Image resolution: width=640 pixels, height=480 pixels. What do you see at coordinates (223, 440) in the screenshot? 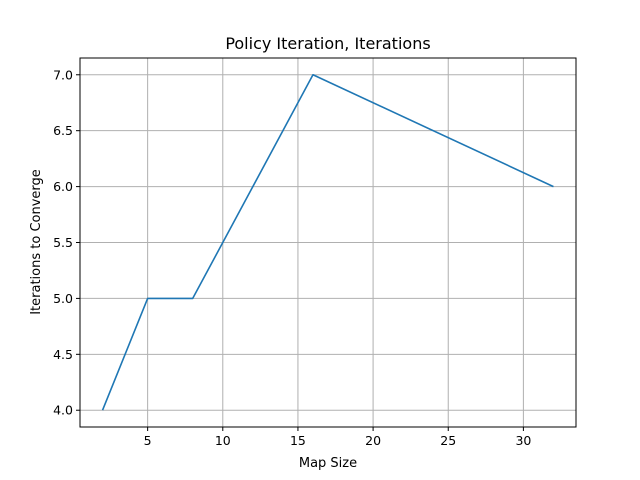
I see `x-tick-label: 10` at bounding box center [223, 440].